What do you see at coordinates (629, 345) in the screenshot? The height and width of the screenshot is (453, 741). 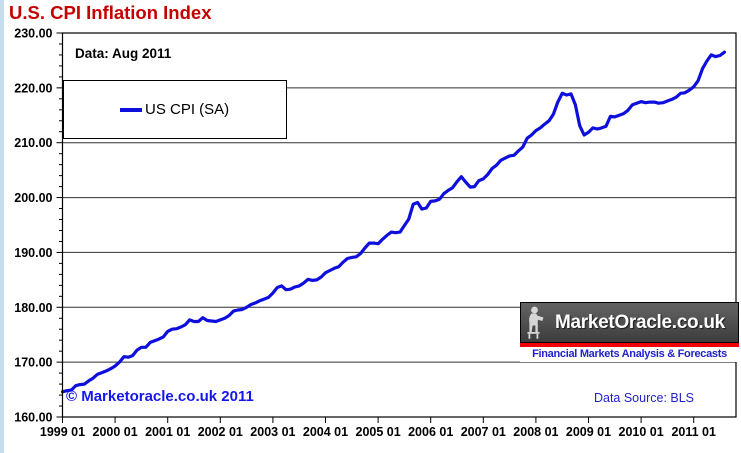 I see `logo-red-stripe-icon` at bounding box center [629, 345].